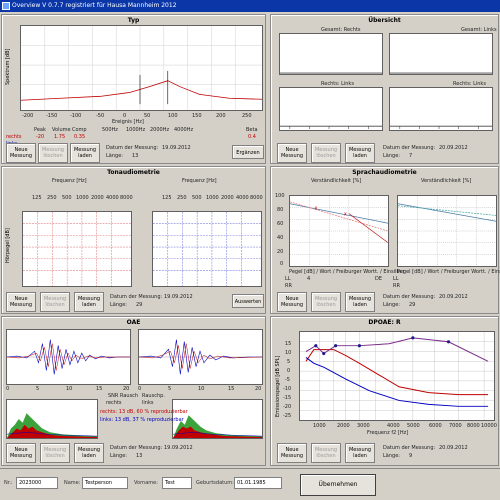 The image size is (500, 500). I want to click on typ-cell: 1.75, so click(60, 137).